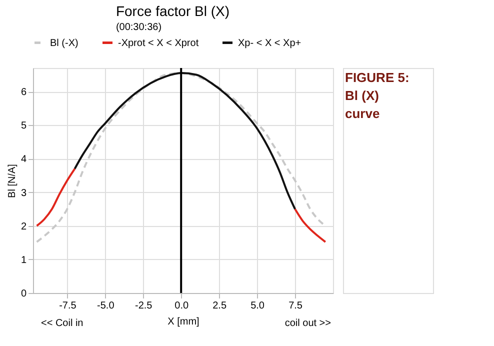  Describe the element at coordinates (173, 11) in the screenshot. I see `chart-title: Force factor Bl (X)` at that location.